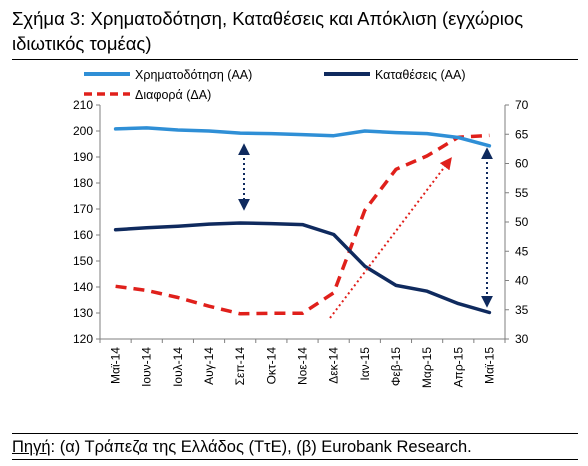 This screenshot has height=466, width=588. What do you see at coordinates (522, 281) in the screenshot?
I see `right-tick-label: 40` at bounding box center [522, 281].